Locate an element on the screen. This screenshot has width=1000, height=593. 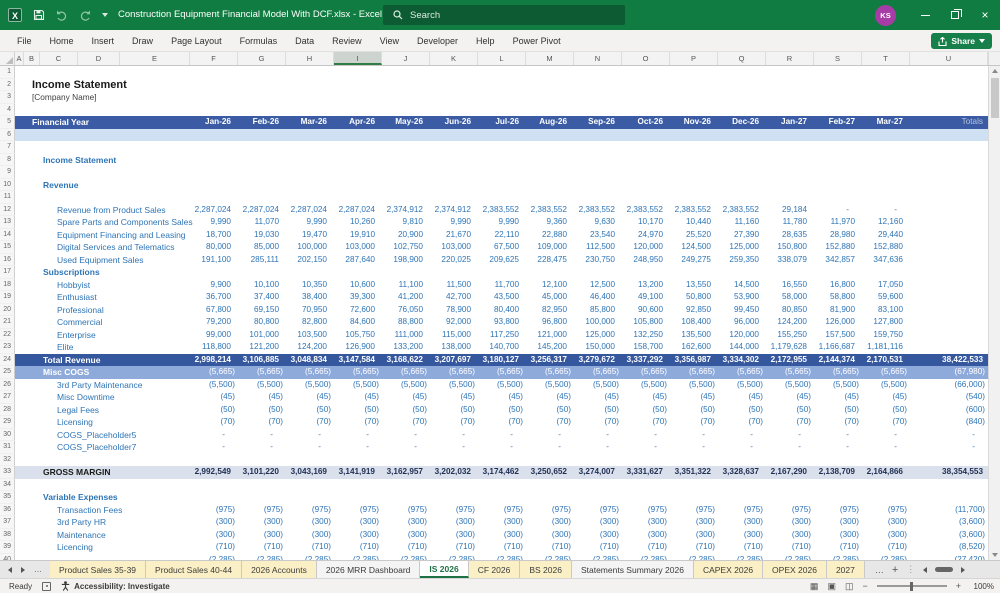
scroll-up-icon is located at coordinates (995, 71).